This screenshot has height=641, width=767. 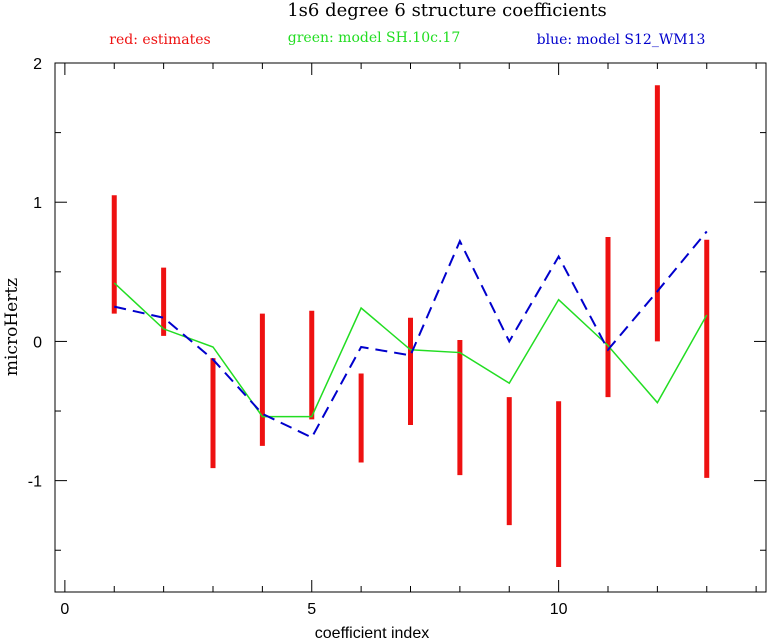 I want to click on legend-estimates: red: estimates, so click(x=159, y=40).